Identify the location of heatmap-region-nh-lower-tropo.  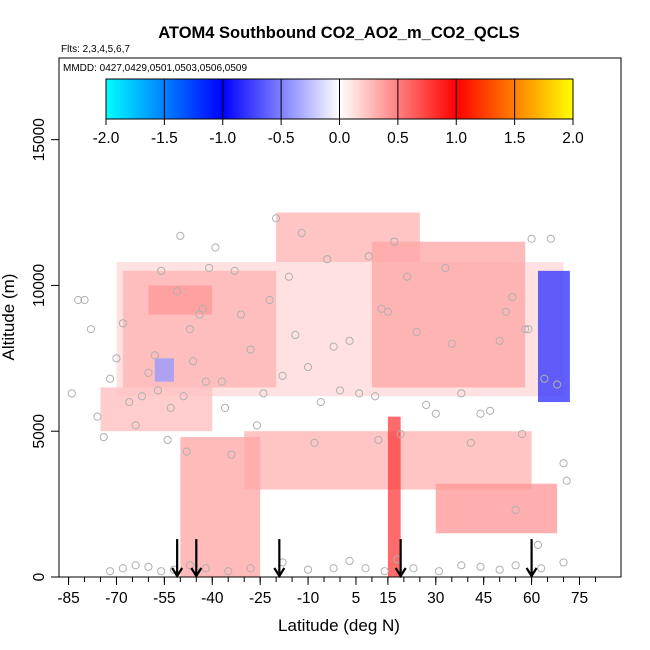
(388, 460).